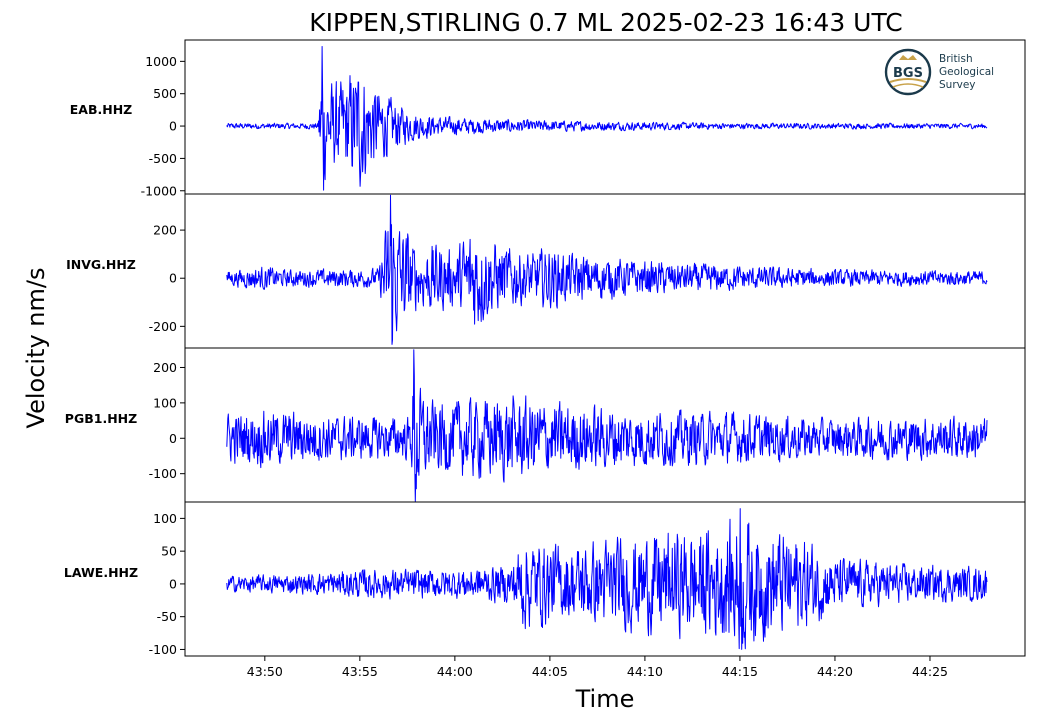 This screenshot has height=723, width=1046. What do you see at coordinates (265, 671) in the screenshot?
I see `x-tick-label: 43:50` at bounding box center [265, 671].